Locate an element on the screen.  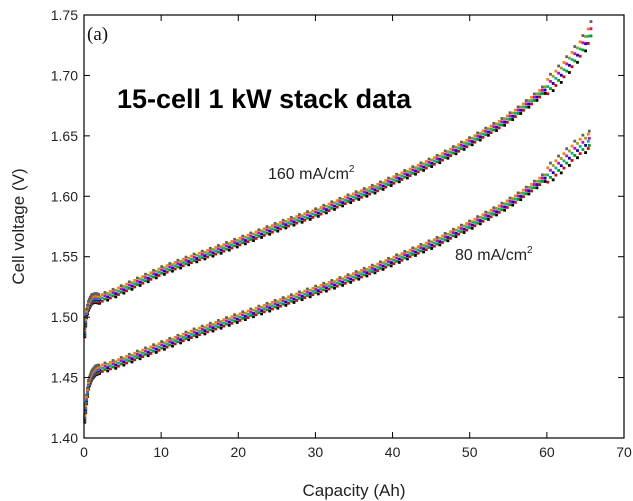
y-tick-label: 1.55 is located at coordinates (64, 257).